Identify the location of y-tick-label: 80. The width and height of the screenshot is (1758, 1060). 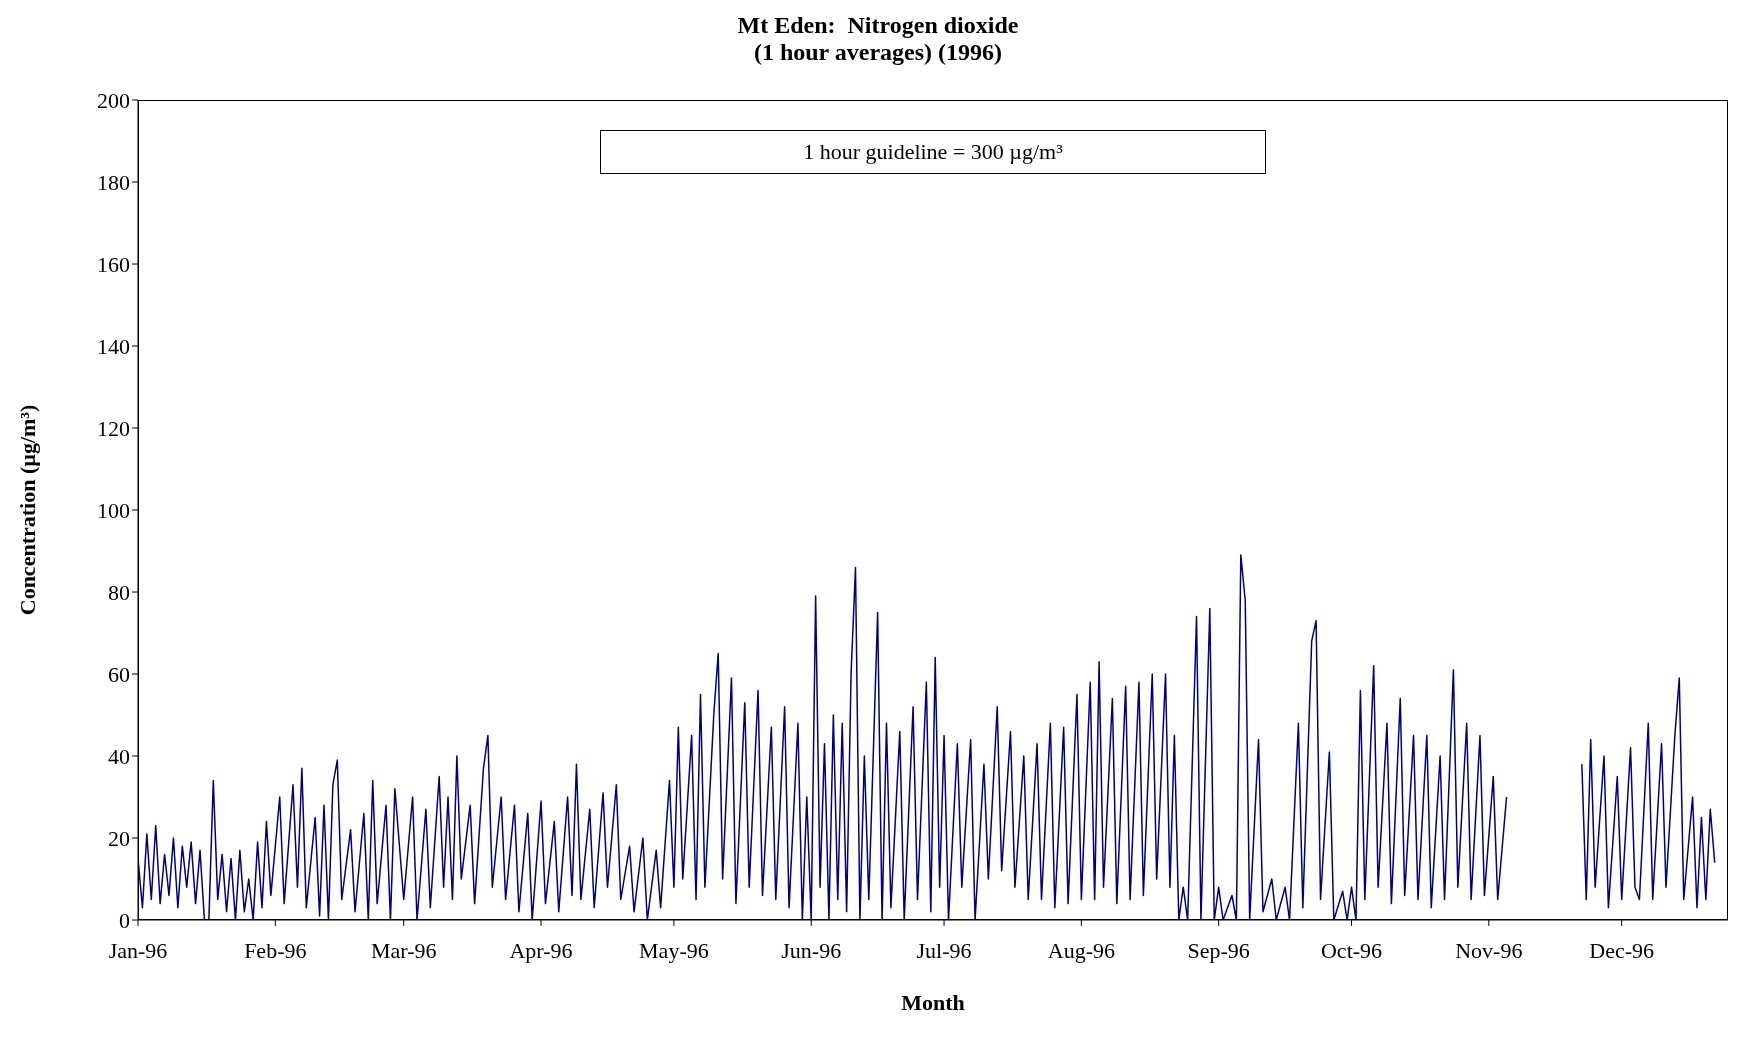
(119, 592).